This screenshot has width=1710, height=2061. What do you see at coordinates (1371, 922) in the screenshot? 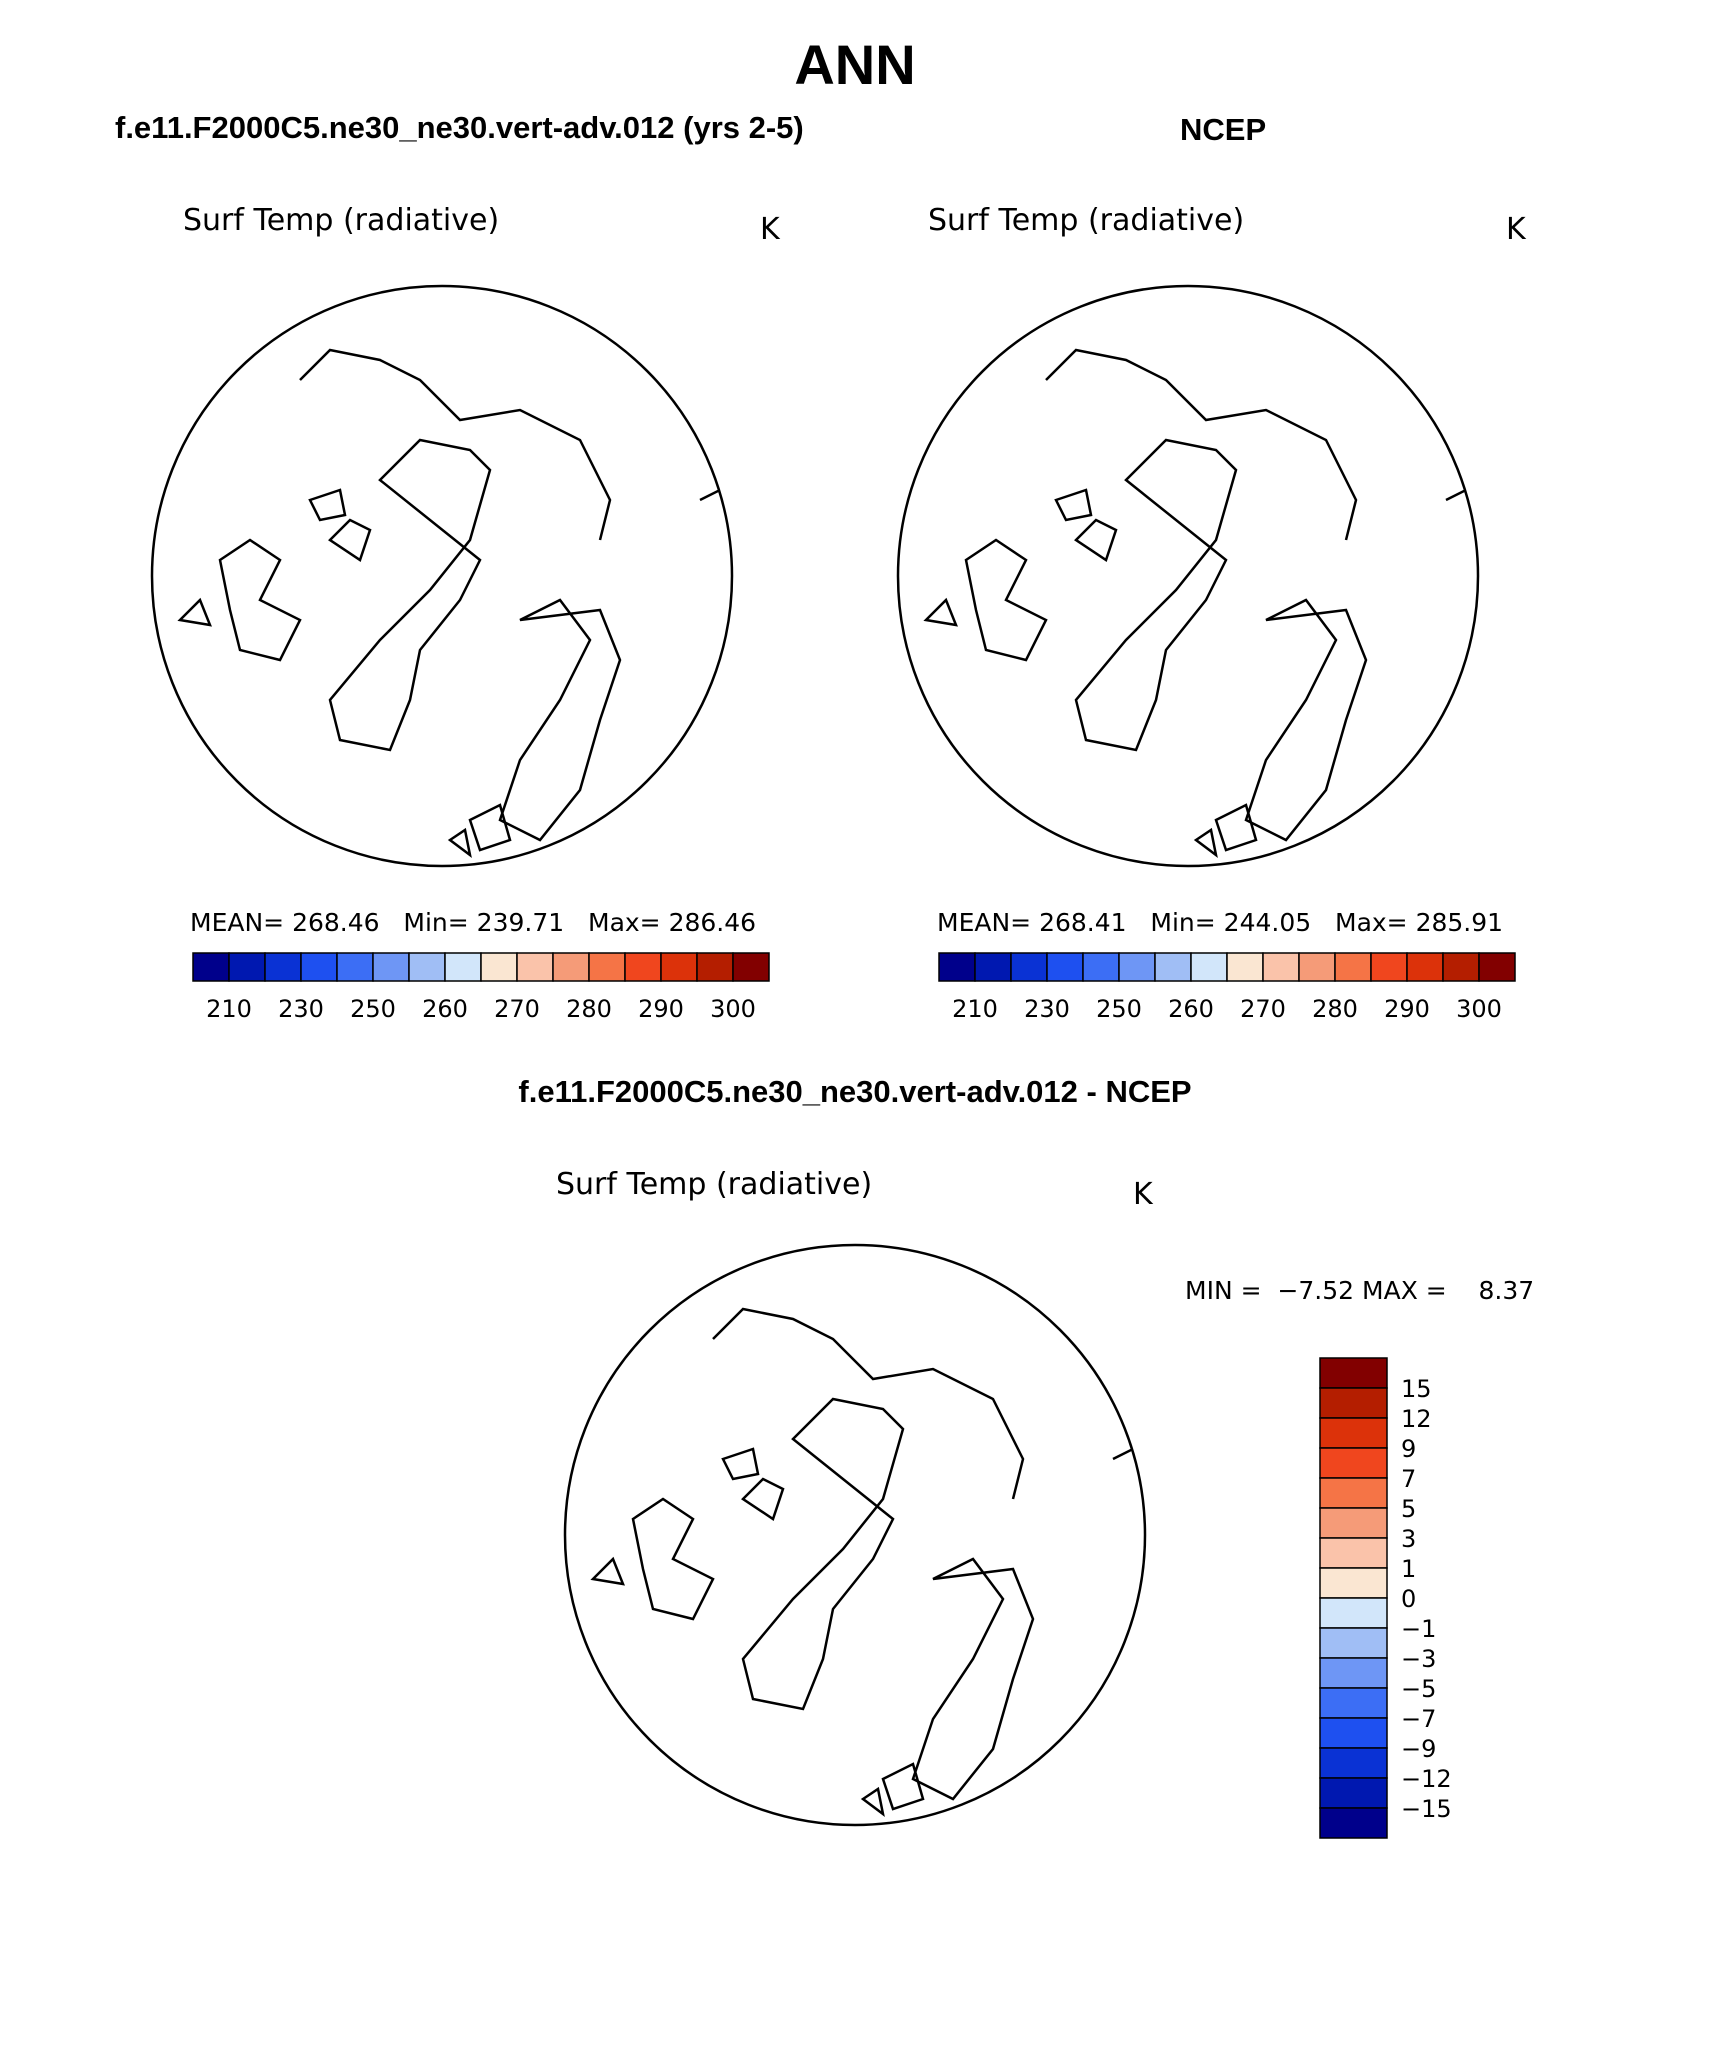
I see `obs-max-label: Max=` at bounding box center [1371, 922].